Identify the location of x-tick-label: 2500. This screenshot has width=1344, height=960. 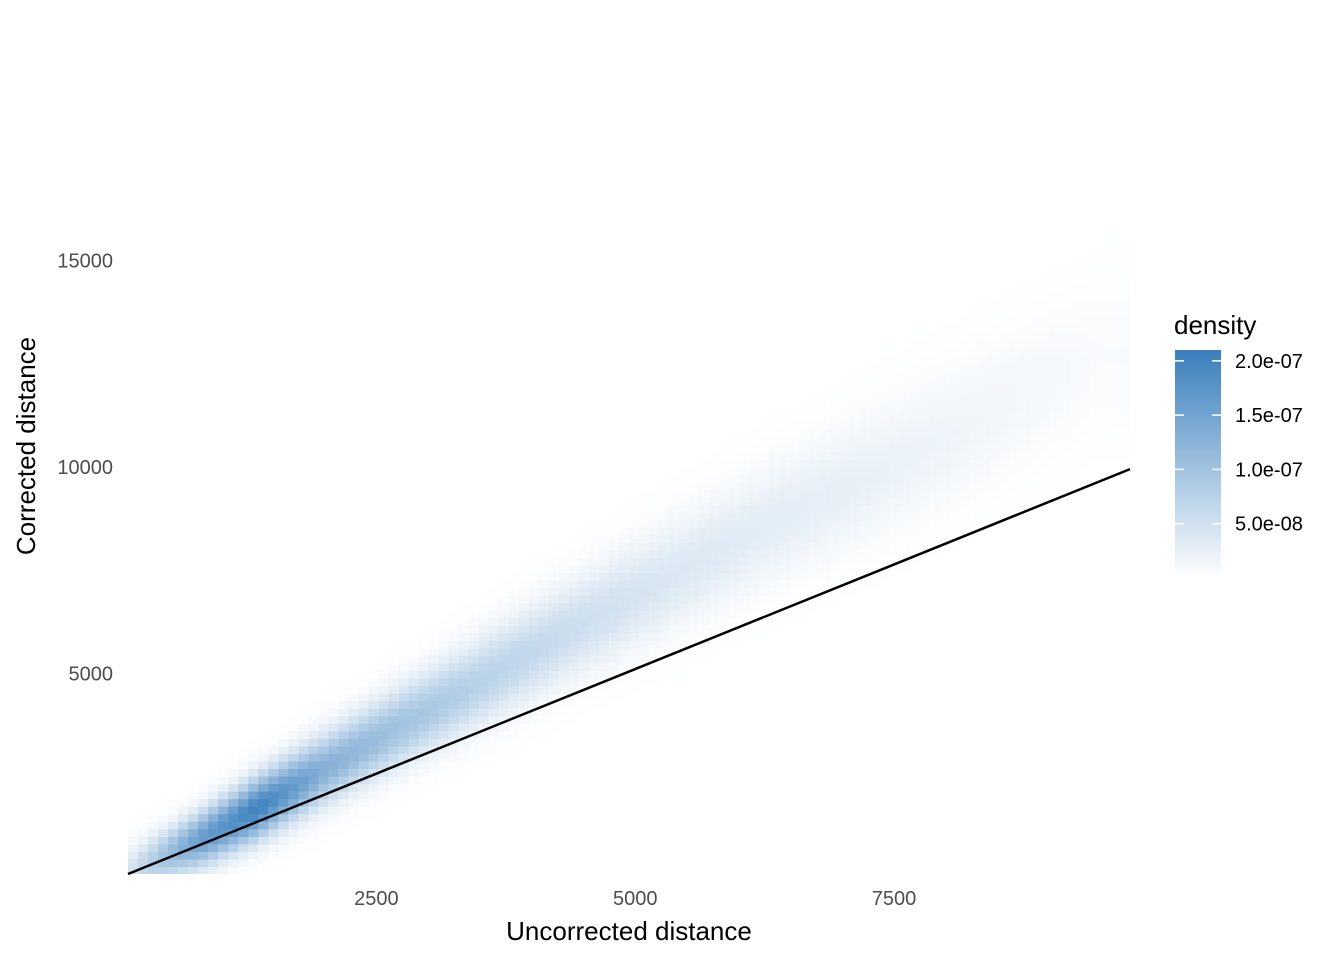
(376, 899).